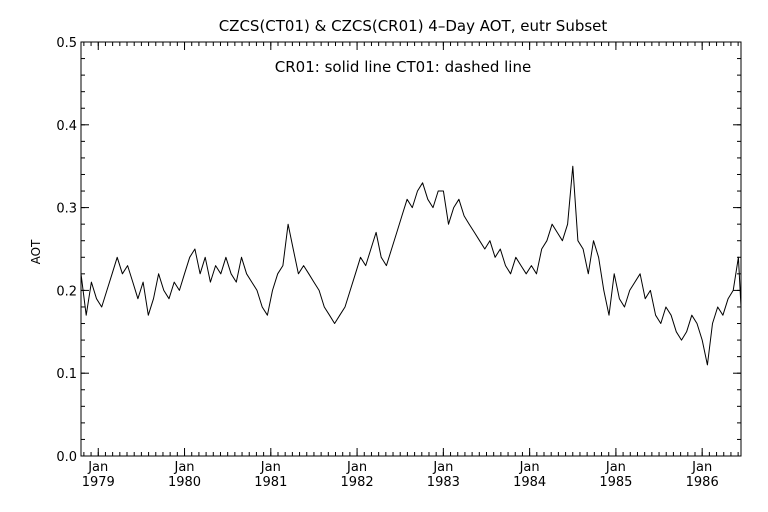  What do you see at coordinates (403, 67) in the screenshot?
I see `chart-annotation: CR01: solid line CT01: dashed line` at bounding box center [403, 67].